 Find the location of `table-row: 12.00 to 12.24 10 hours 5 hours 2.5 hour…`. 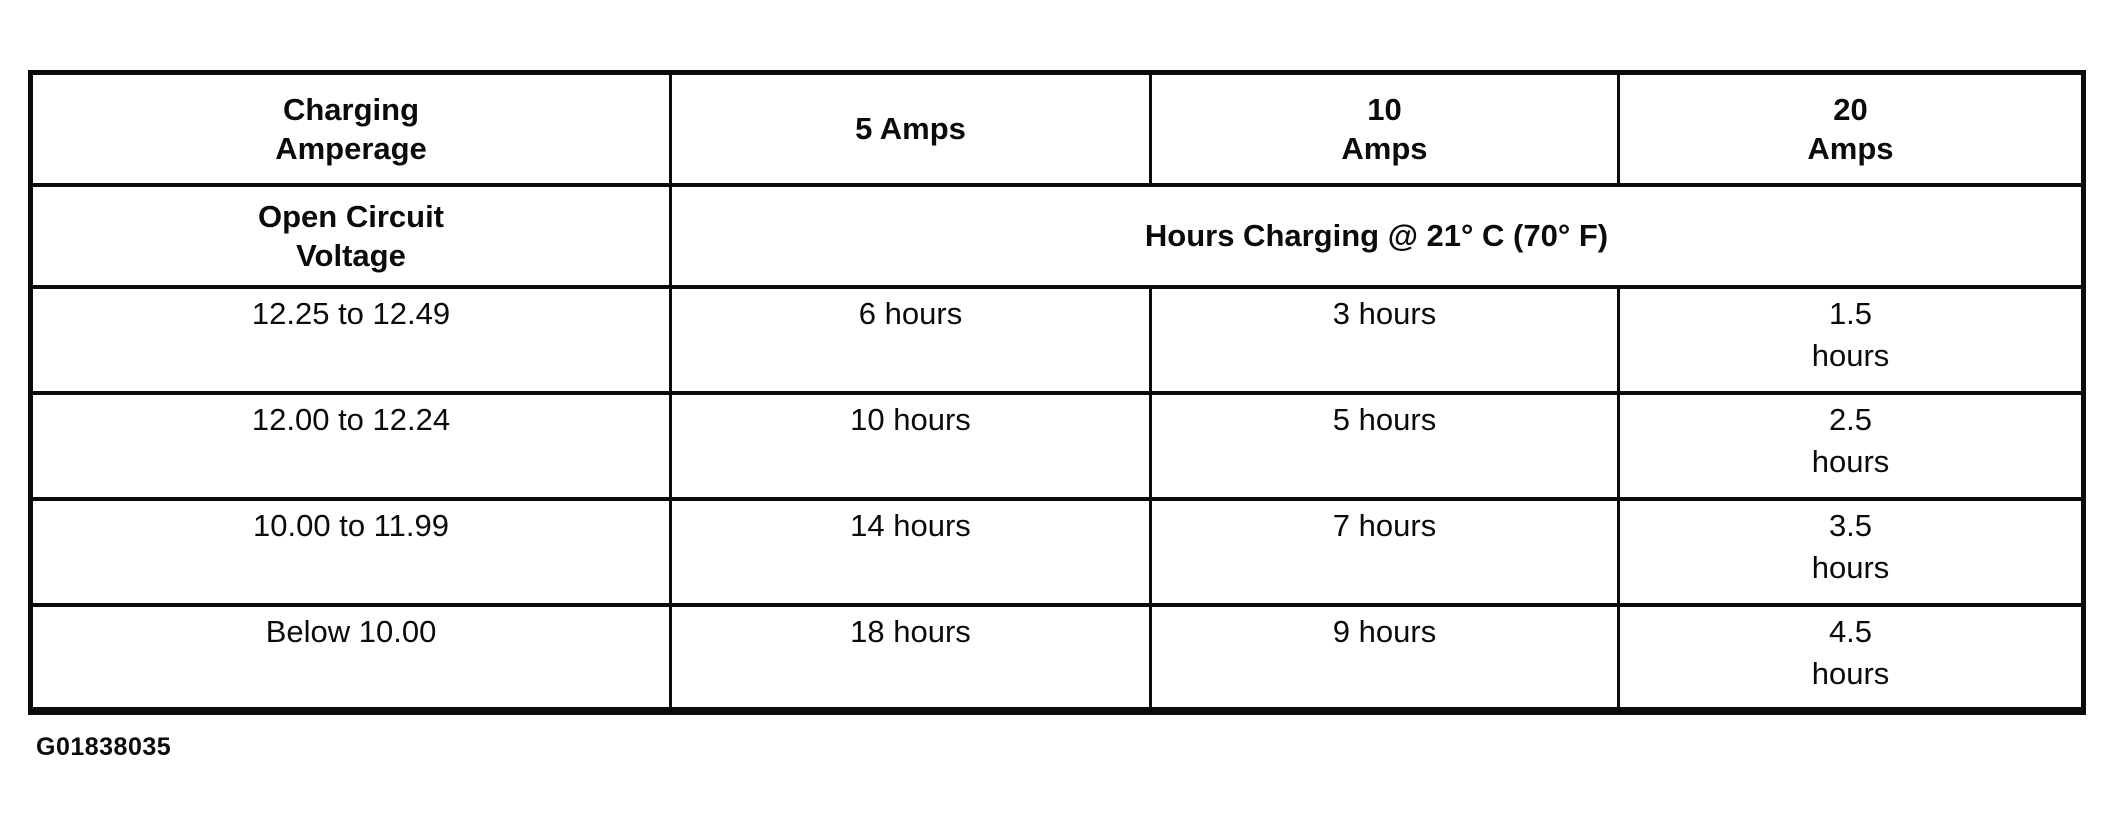

table-row: 12.00 to 12.24 10 hours 5 hours 2.5 hour… is located at coordinates (1057, 445).